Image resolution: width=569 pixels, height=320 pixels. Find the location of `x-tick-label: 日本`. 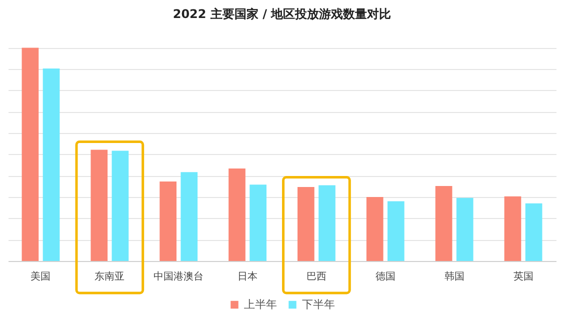

x-tick-label: 日本 is located at coordinates (248, 276).